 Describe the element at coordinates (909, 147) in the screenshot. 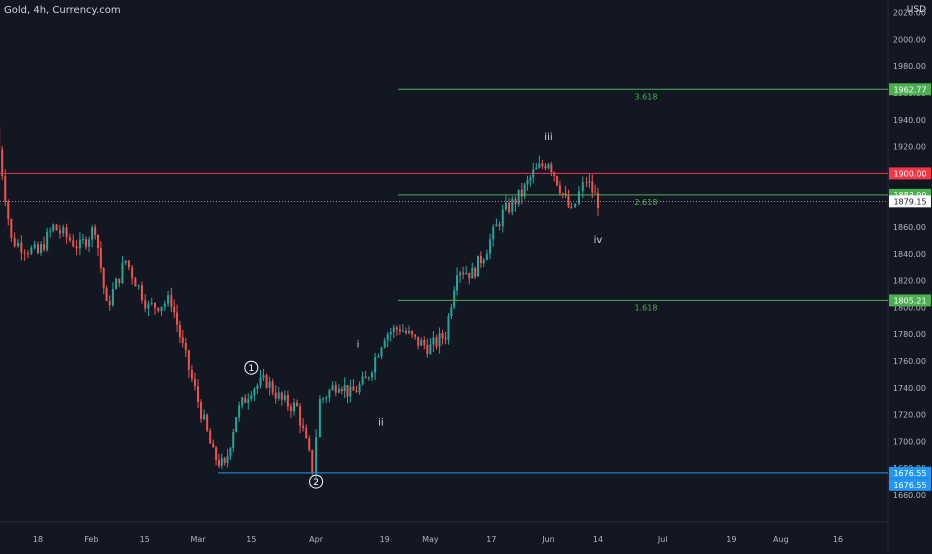

I see `y-tick-label: 1920.00` at that location.